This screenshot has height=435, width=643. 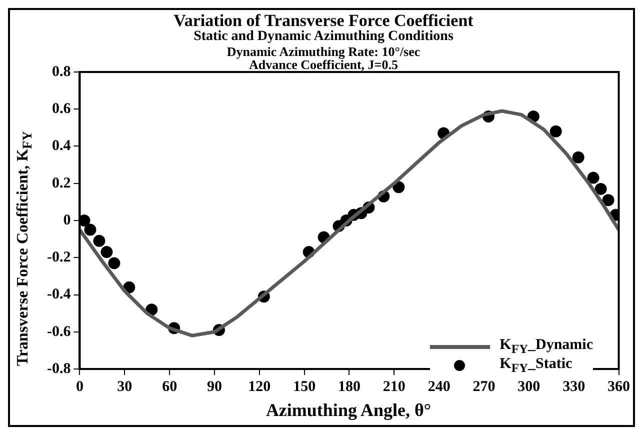 I want to click on x-tick-label: 300, so click(x=529, y=386).